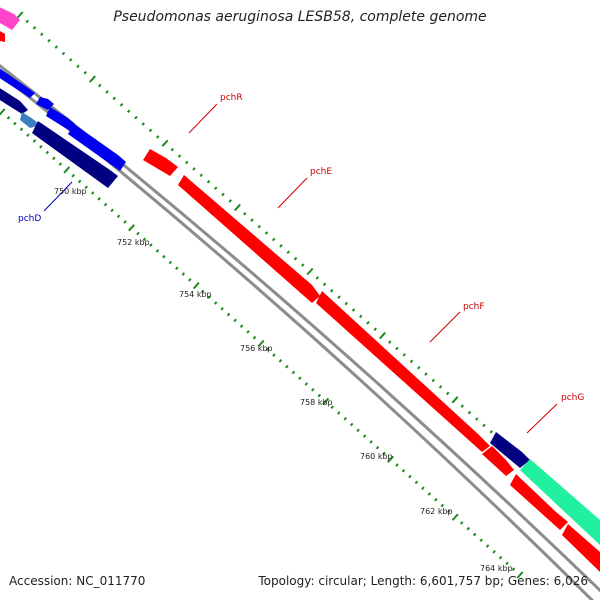 This screenshot has height=600, width=600. I want to click on scale-label-754: 754 kbp, so click(195, 294).